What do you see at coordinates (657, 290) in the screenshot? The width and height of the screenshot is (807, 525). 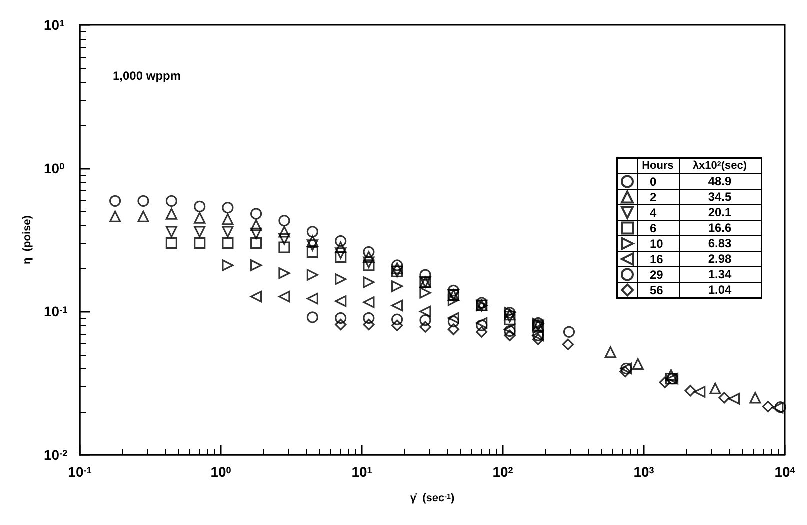 I see `legend-label: 56` at bounding box center [657, 290].